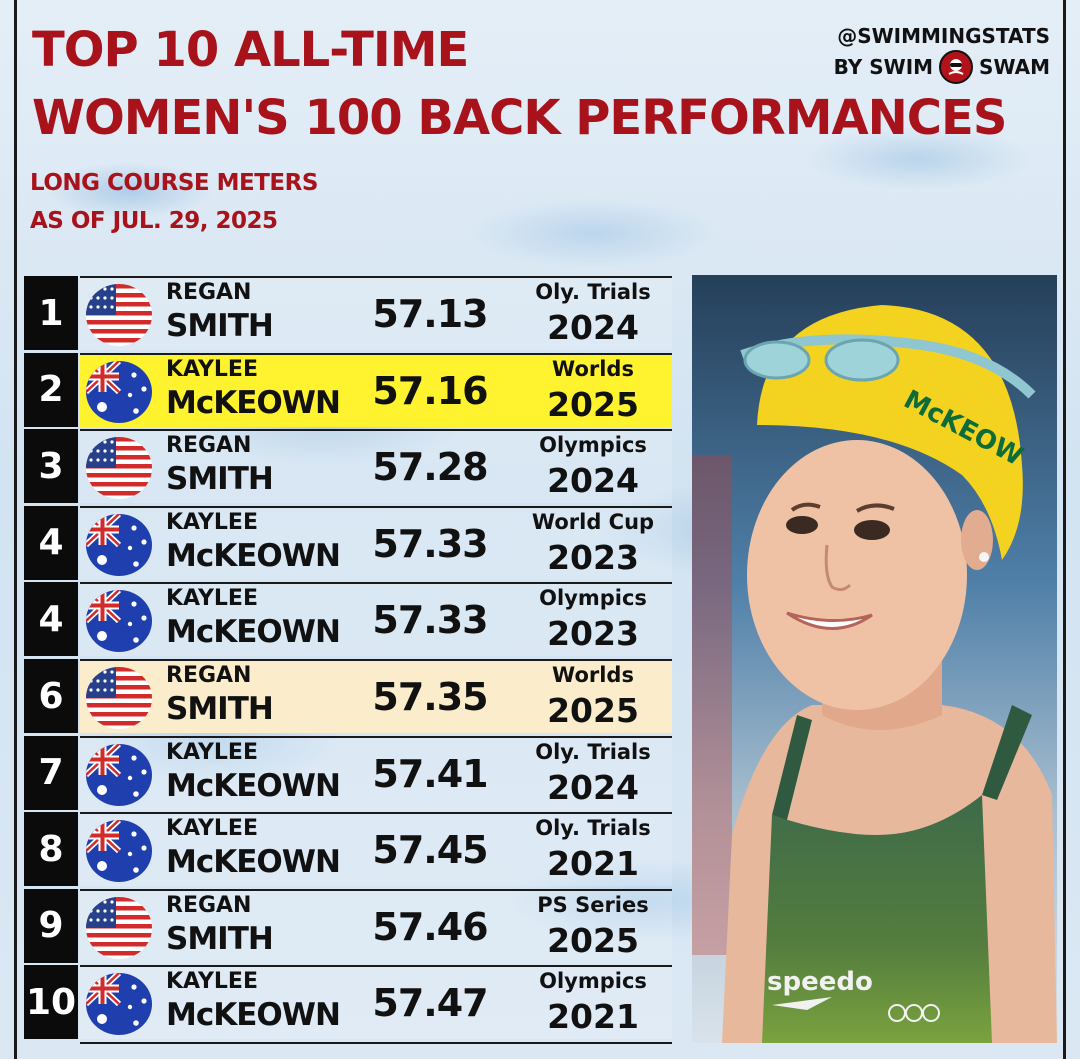 This screenshot has height=1059, width=1080. What do you see at coordinates (51, 466) in the screenshot?
I see `rank-cell: 3` at bounding box center [51, 466].